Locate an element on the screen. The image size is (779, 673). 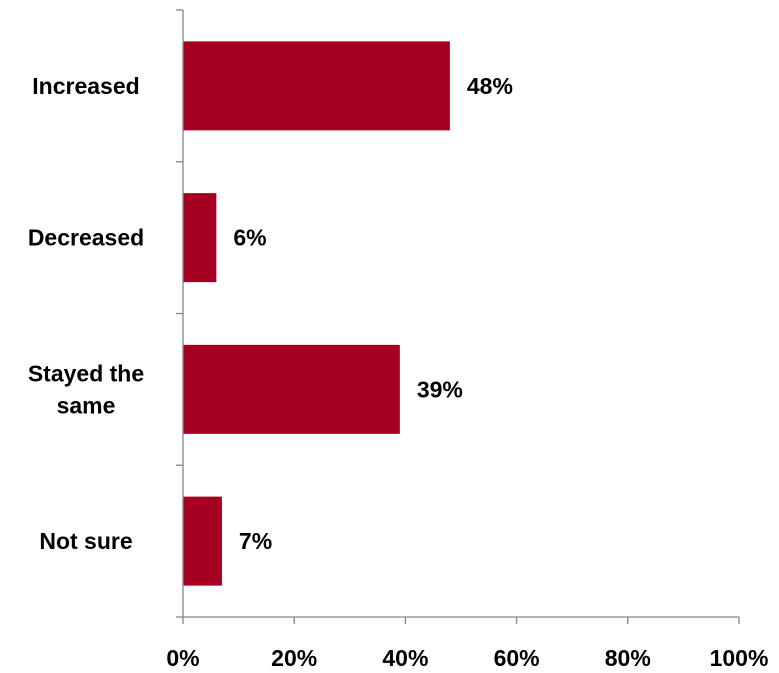
category-label-3: Not sure is located at coordinates (85, 541).